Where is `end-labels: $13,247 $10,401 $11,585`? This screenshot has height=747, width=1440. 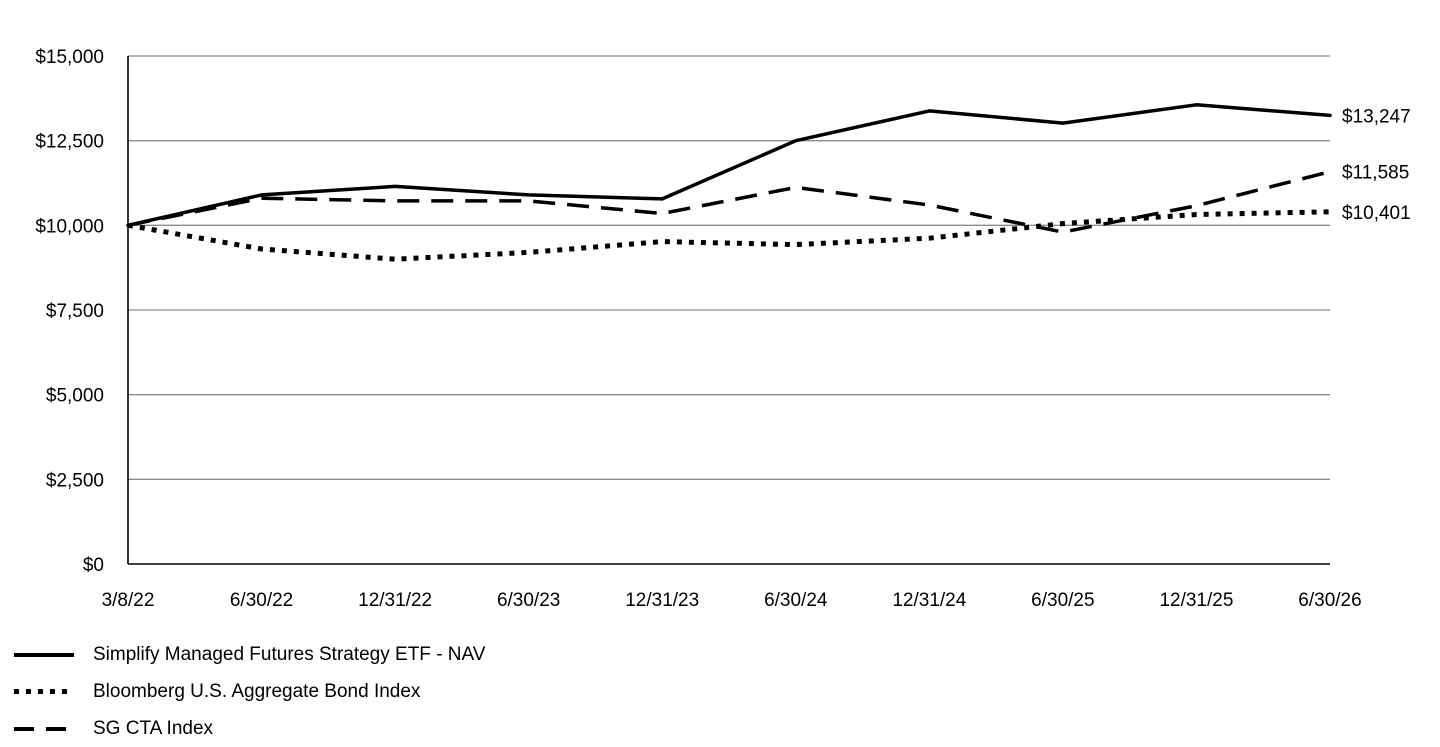
end-labels: $13,247 $10,401 $11,585 is located at coordinates (1376, 164).